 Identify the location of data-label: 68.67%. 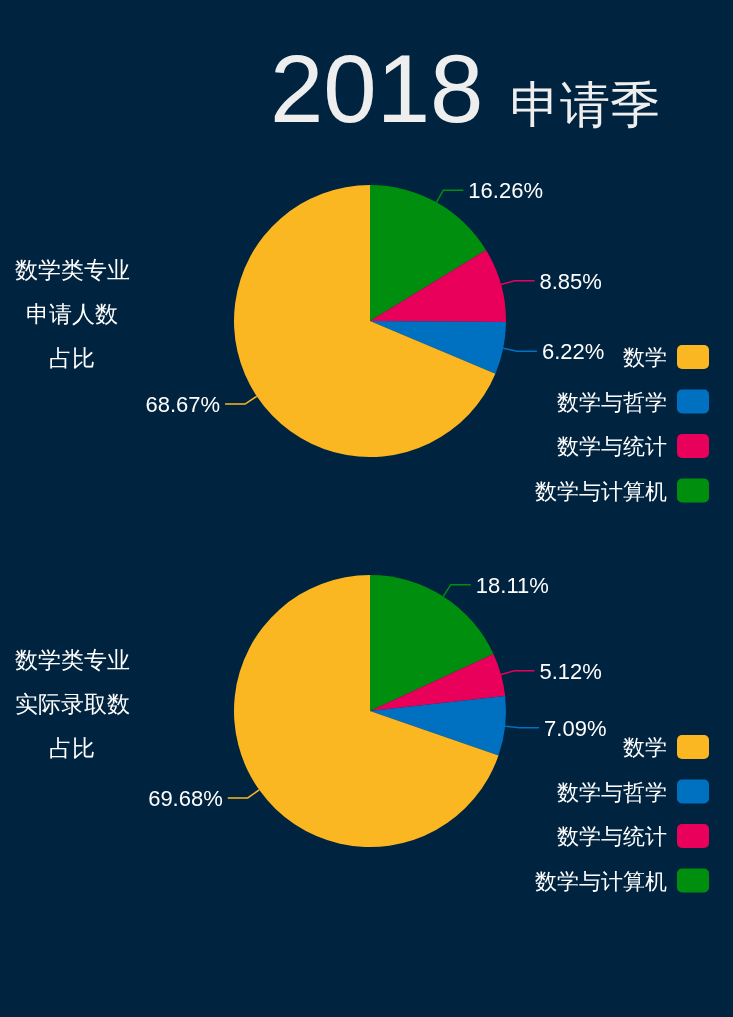
(183, 405).